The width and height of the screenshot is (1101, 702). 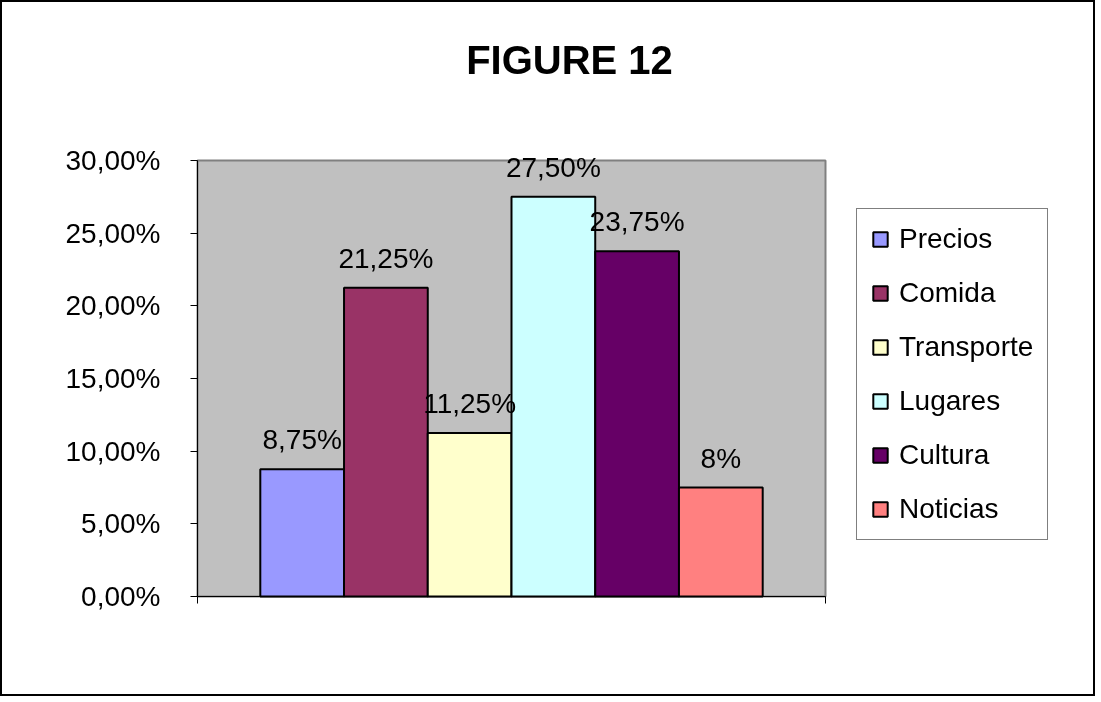 What do you see at coordinates (553, 167) in the screenshot?
I see `data-label: 27,50%` at bounding box center [553, 167].